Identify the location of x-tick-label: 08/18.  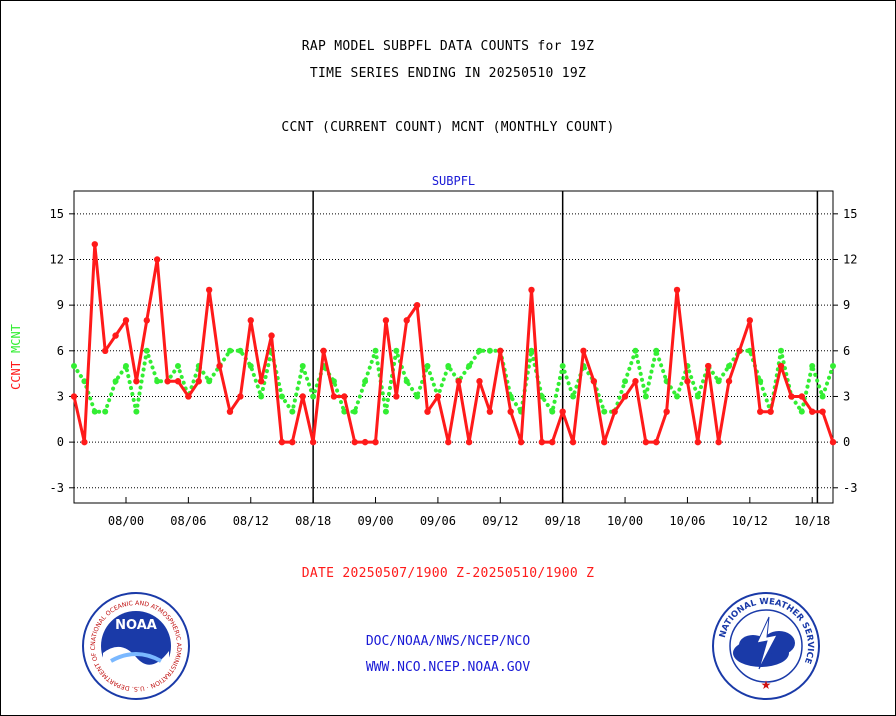
(313, 521).